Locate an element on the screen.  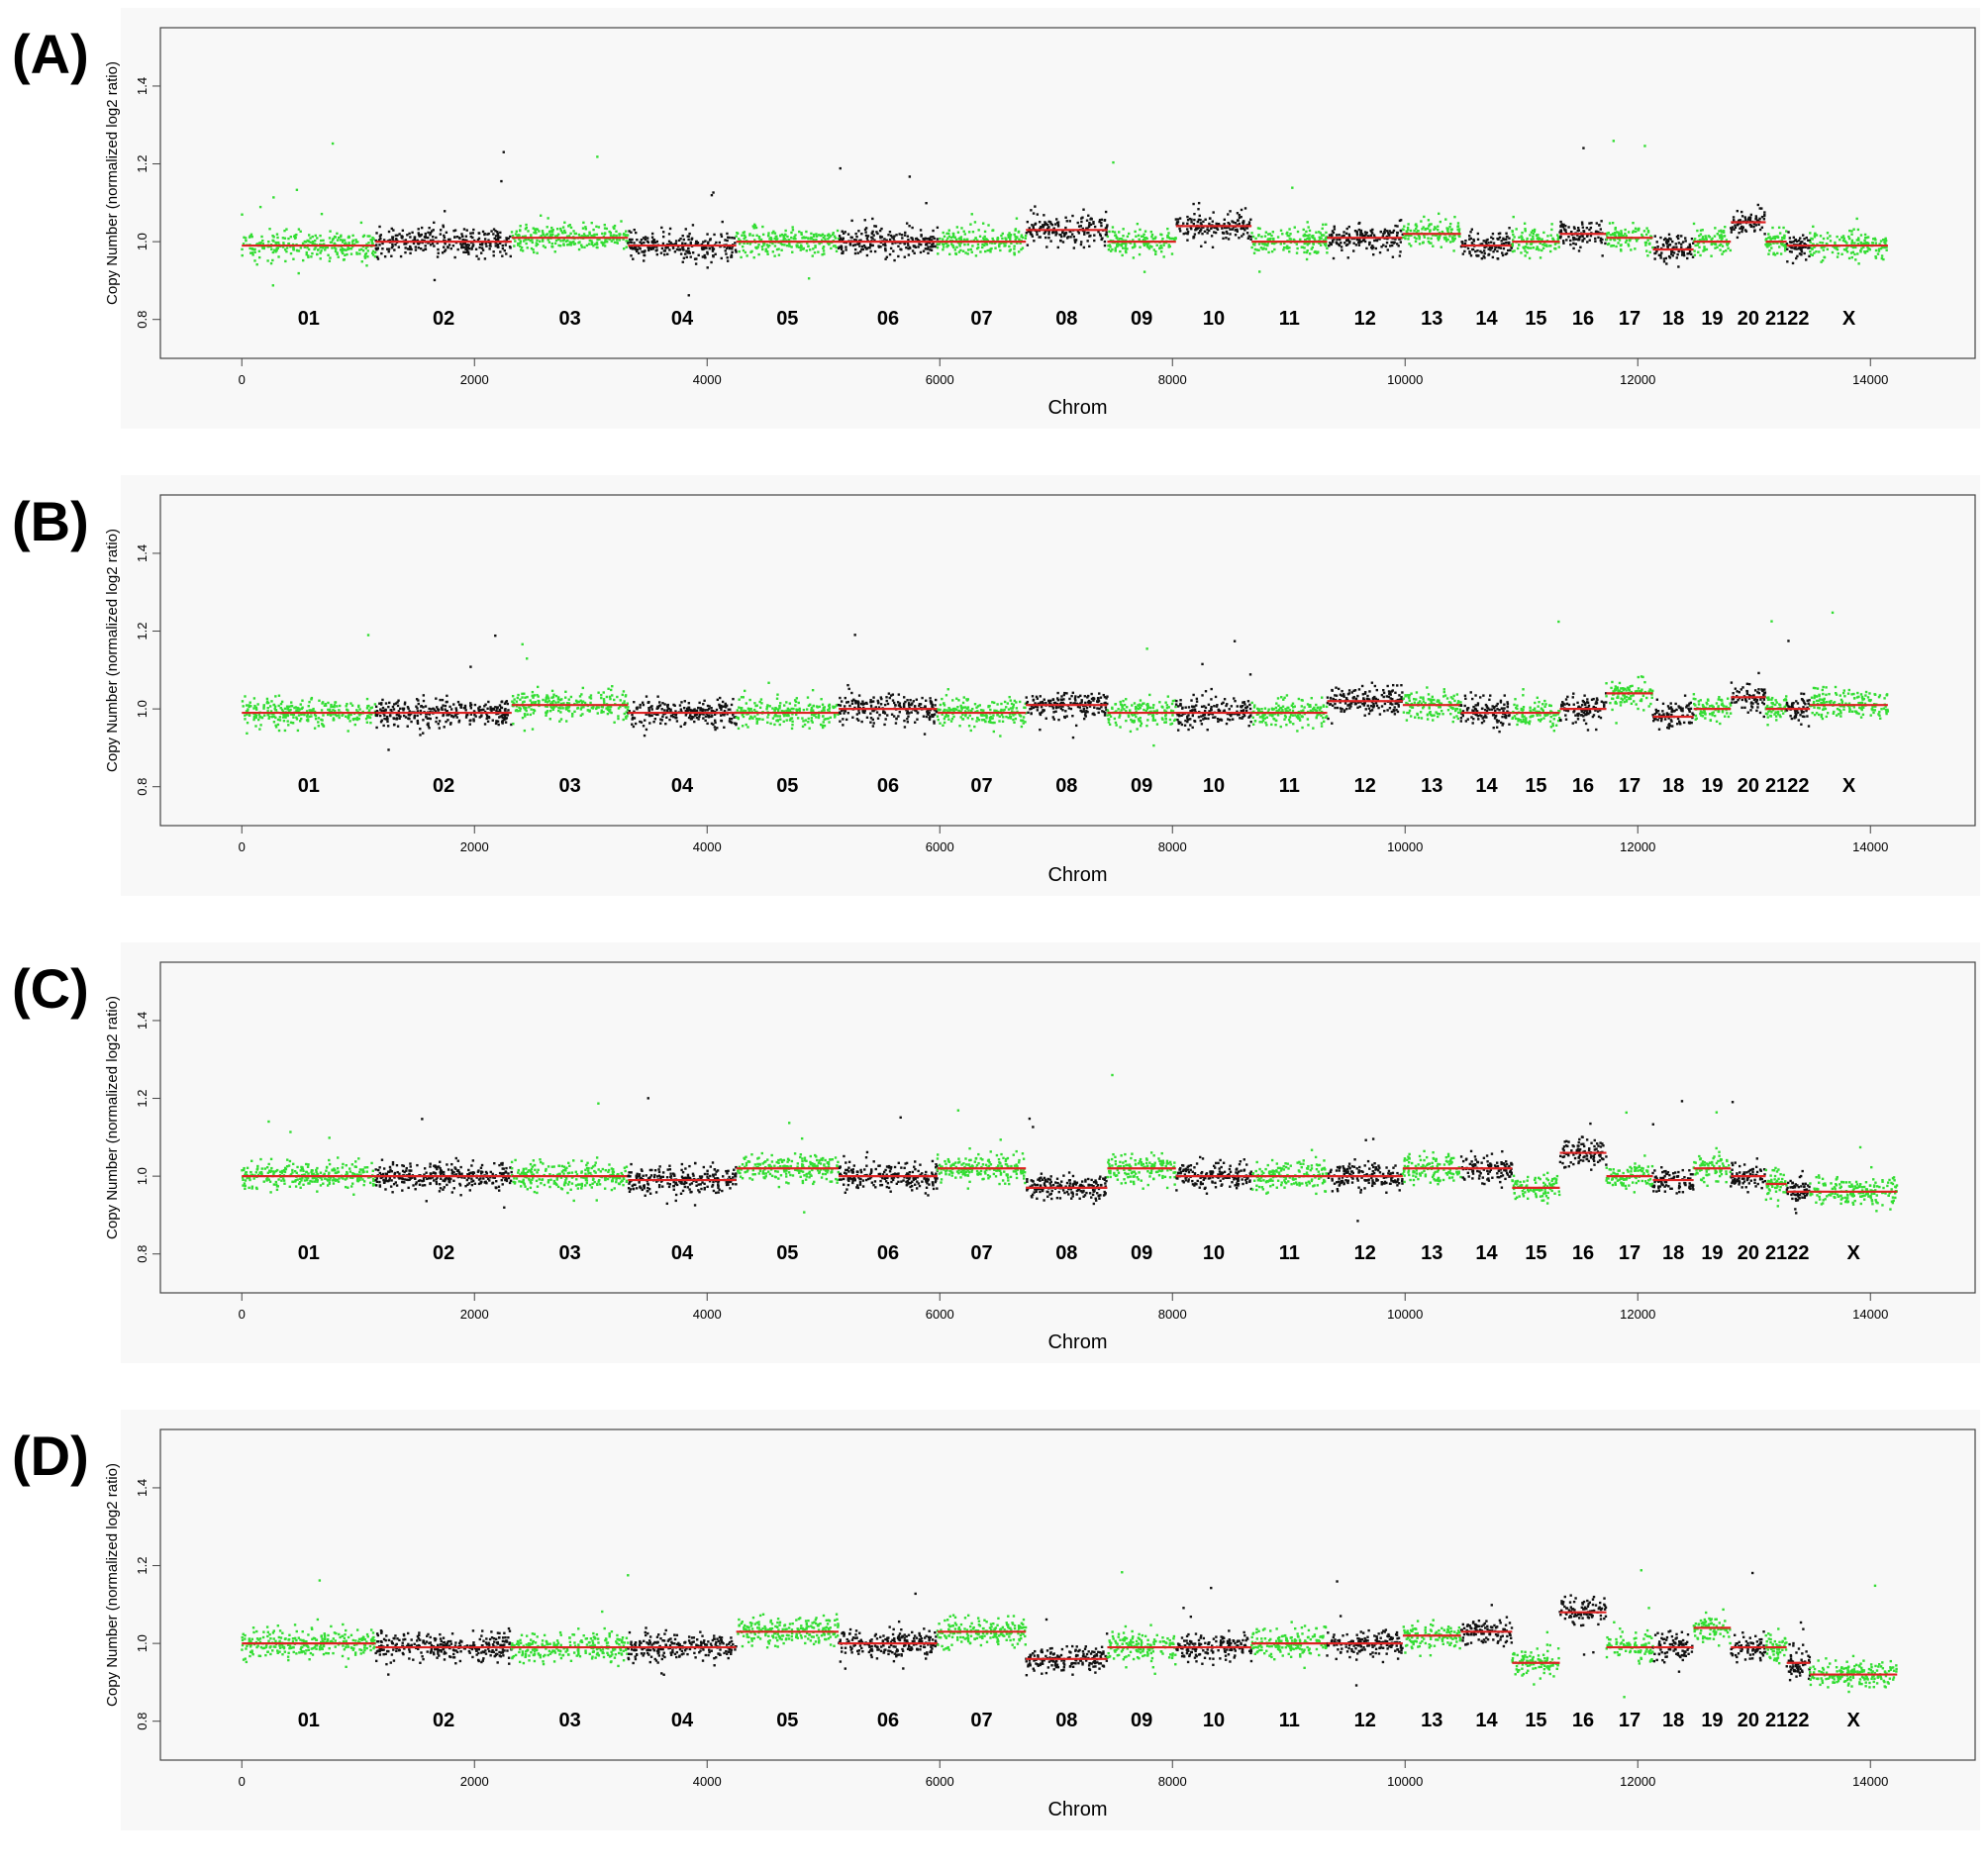
x-tick-label: 12000 is located at coordinates (1637, 379).